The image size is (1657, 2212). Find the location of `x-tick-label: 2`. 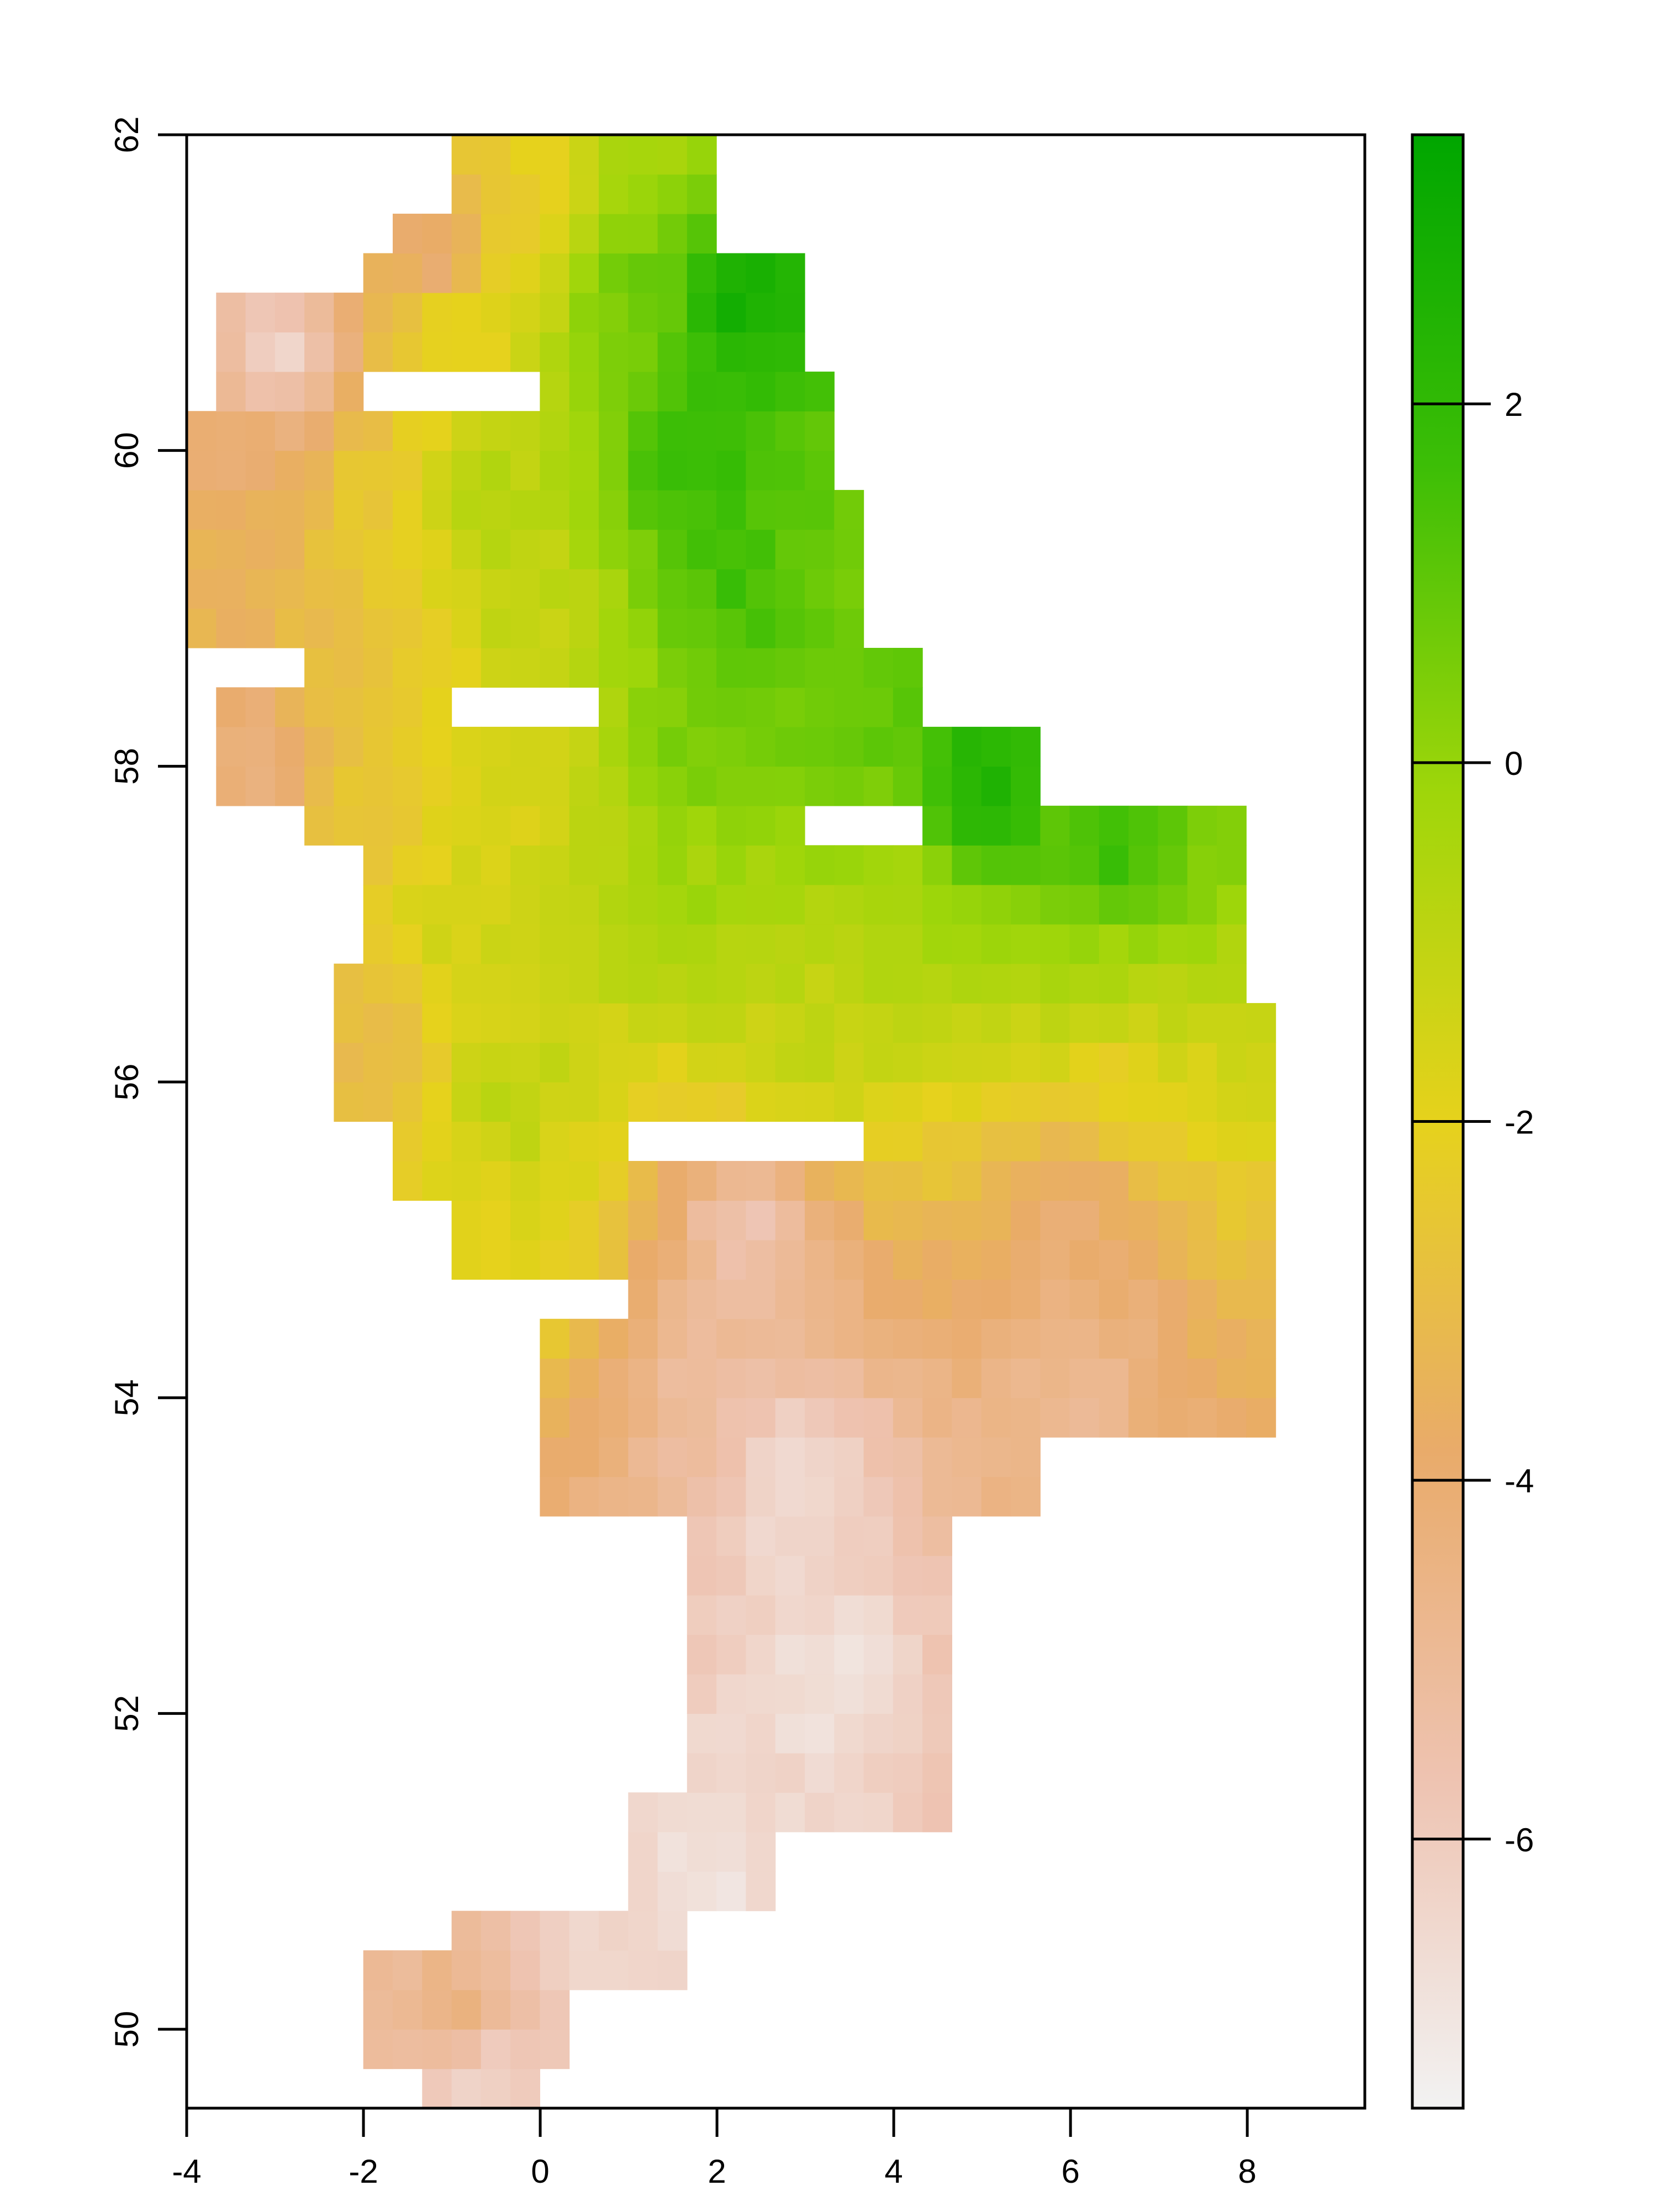

x-tick-label: 2 is located at coordinates (717, 2171).